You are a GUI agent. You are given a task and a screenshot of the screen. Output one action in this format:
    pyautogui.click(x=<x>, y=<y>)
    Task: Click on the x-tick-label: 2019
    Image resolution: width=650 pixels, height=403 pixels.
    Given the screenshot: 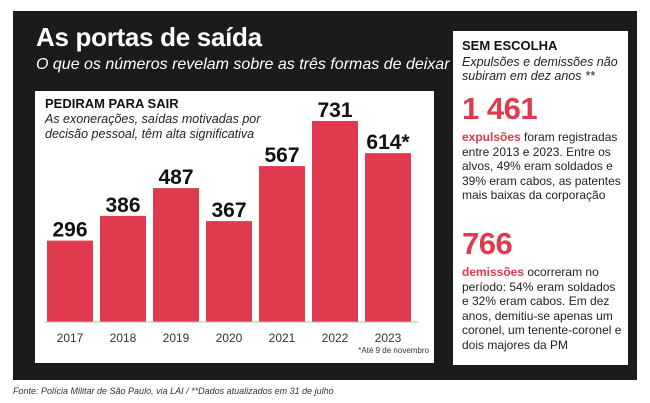 What is the action you would take?
    pyautogui.click(x=176, y=338)
    